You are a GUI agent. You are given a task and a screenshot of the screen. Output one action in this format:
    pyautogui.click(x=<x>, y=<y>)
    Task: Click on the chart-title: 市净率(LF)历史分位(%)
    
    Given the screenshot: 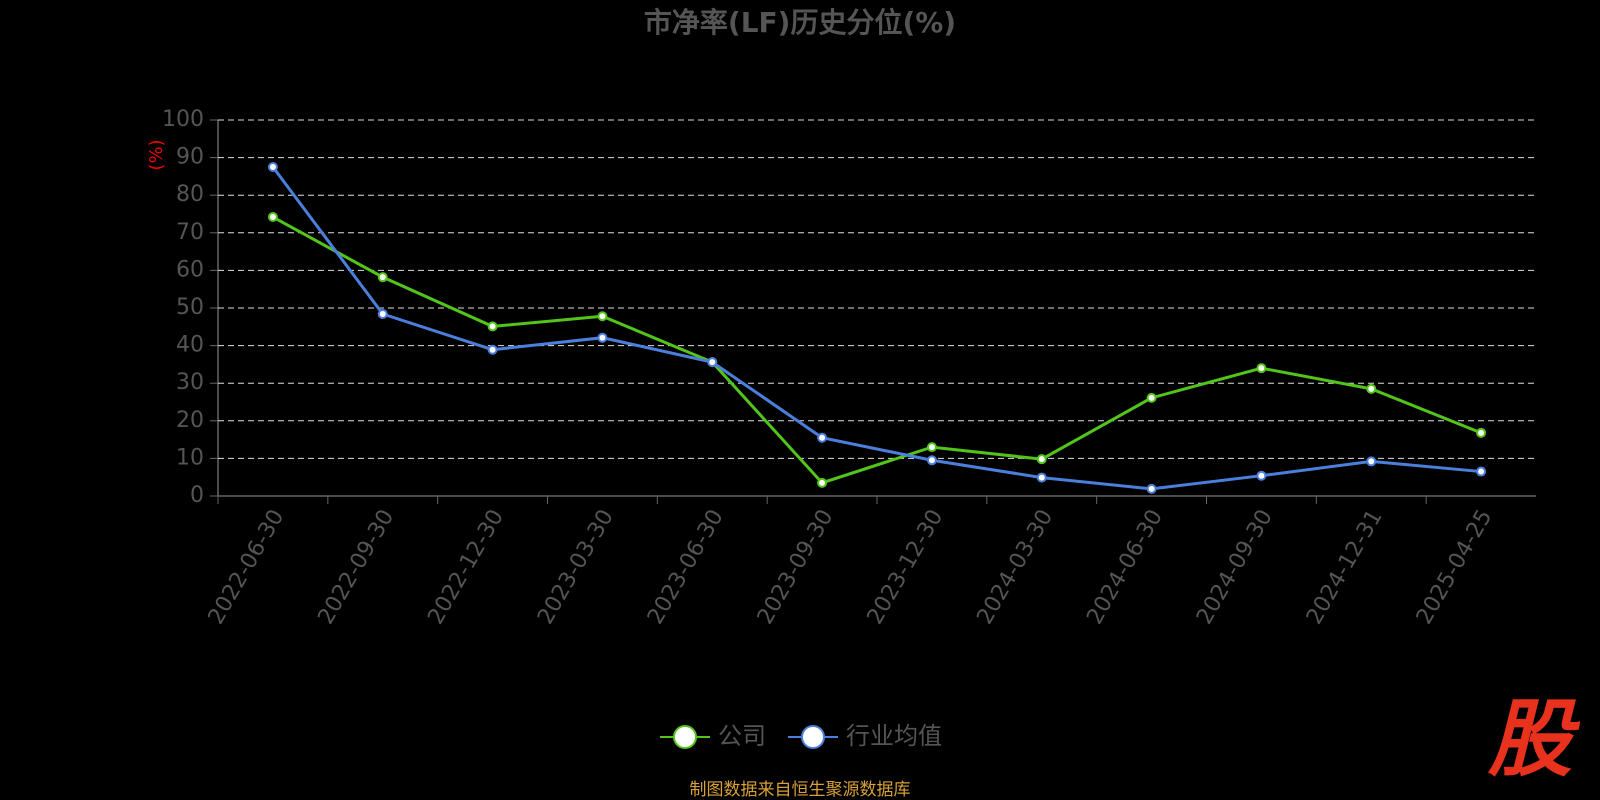 What is the action you would take?
    pyautogui.click(x=800, y=22)
    